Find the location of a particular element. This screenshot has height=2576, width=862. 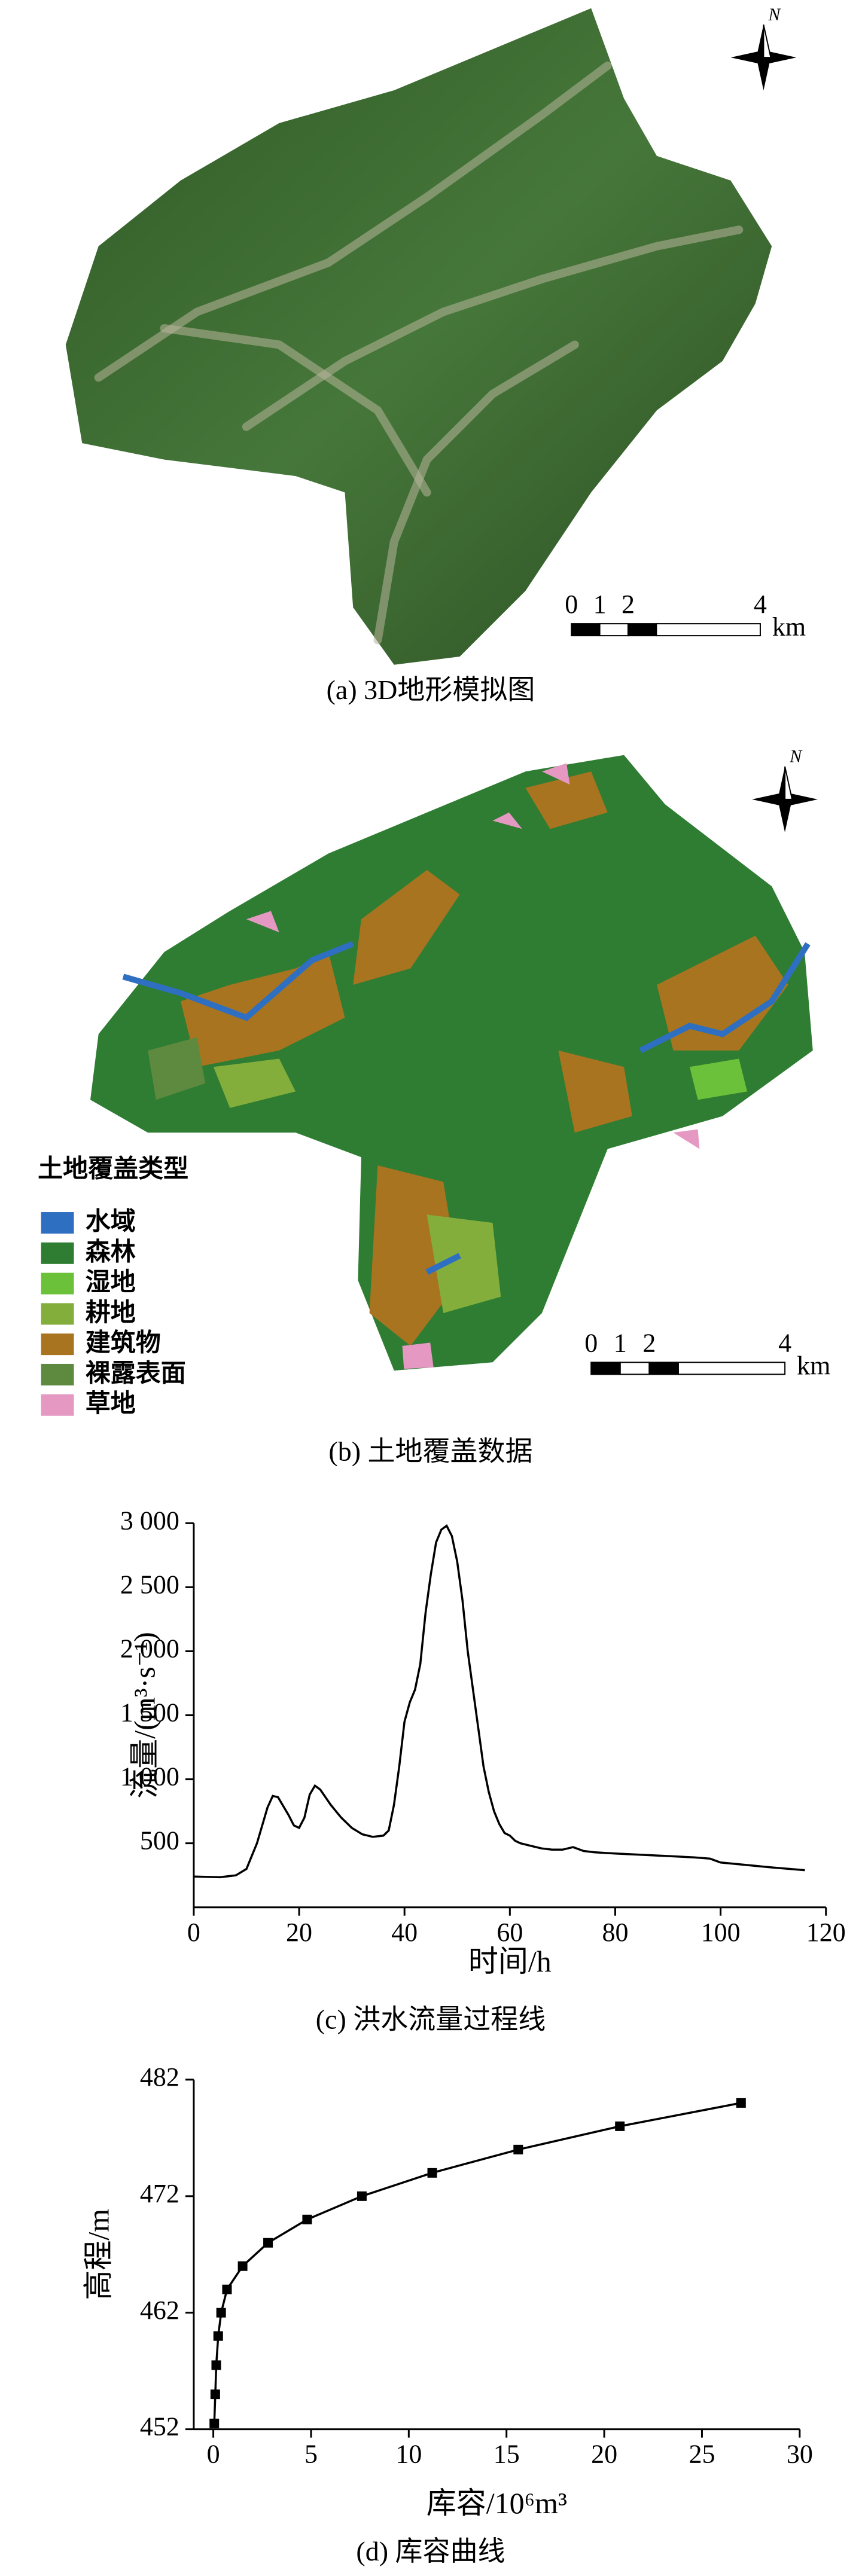

x-tick-label: 25 is located at coordinates (702, 2454).